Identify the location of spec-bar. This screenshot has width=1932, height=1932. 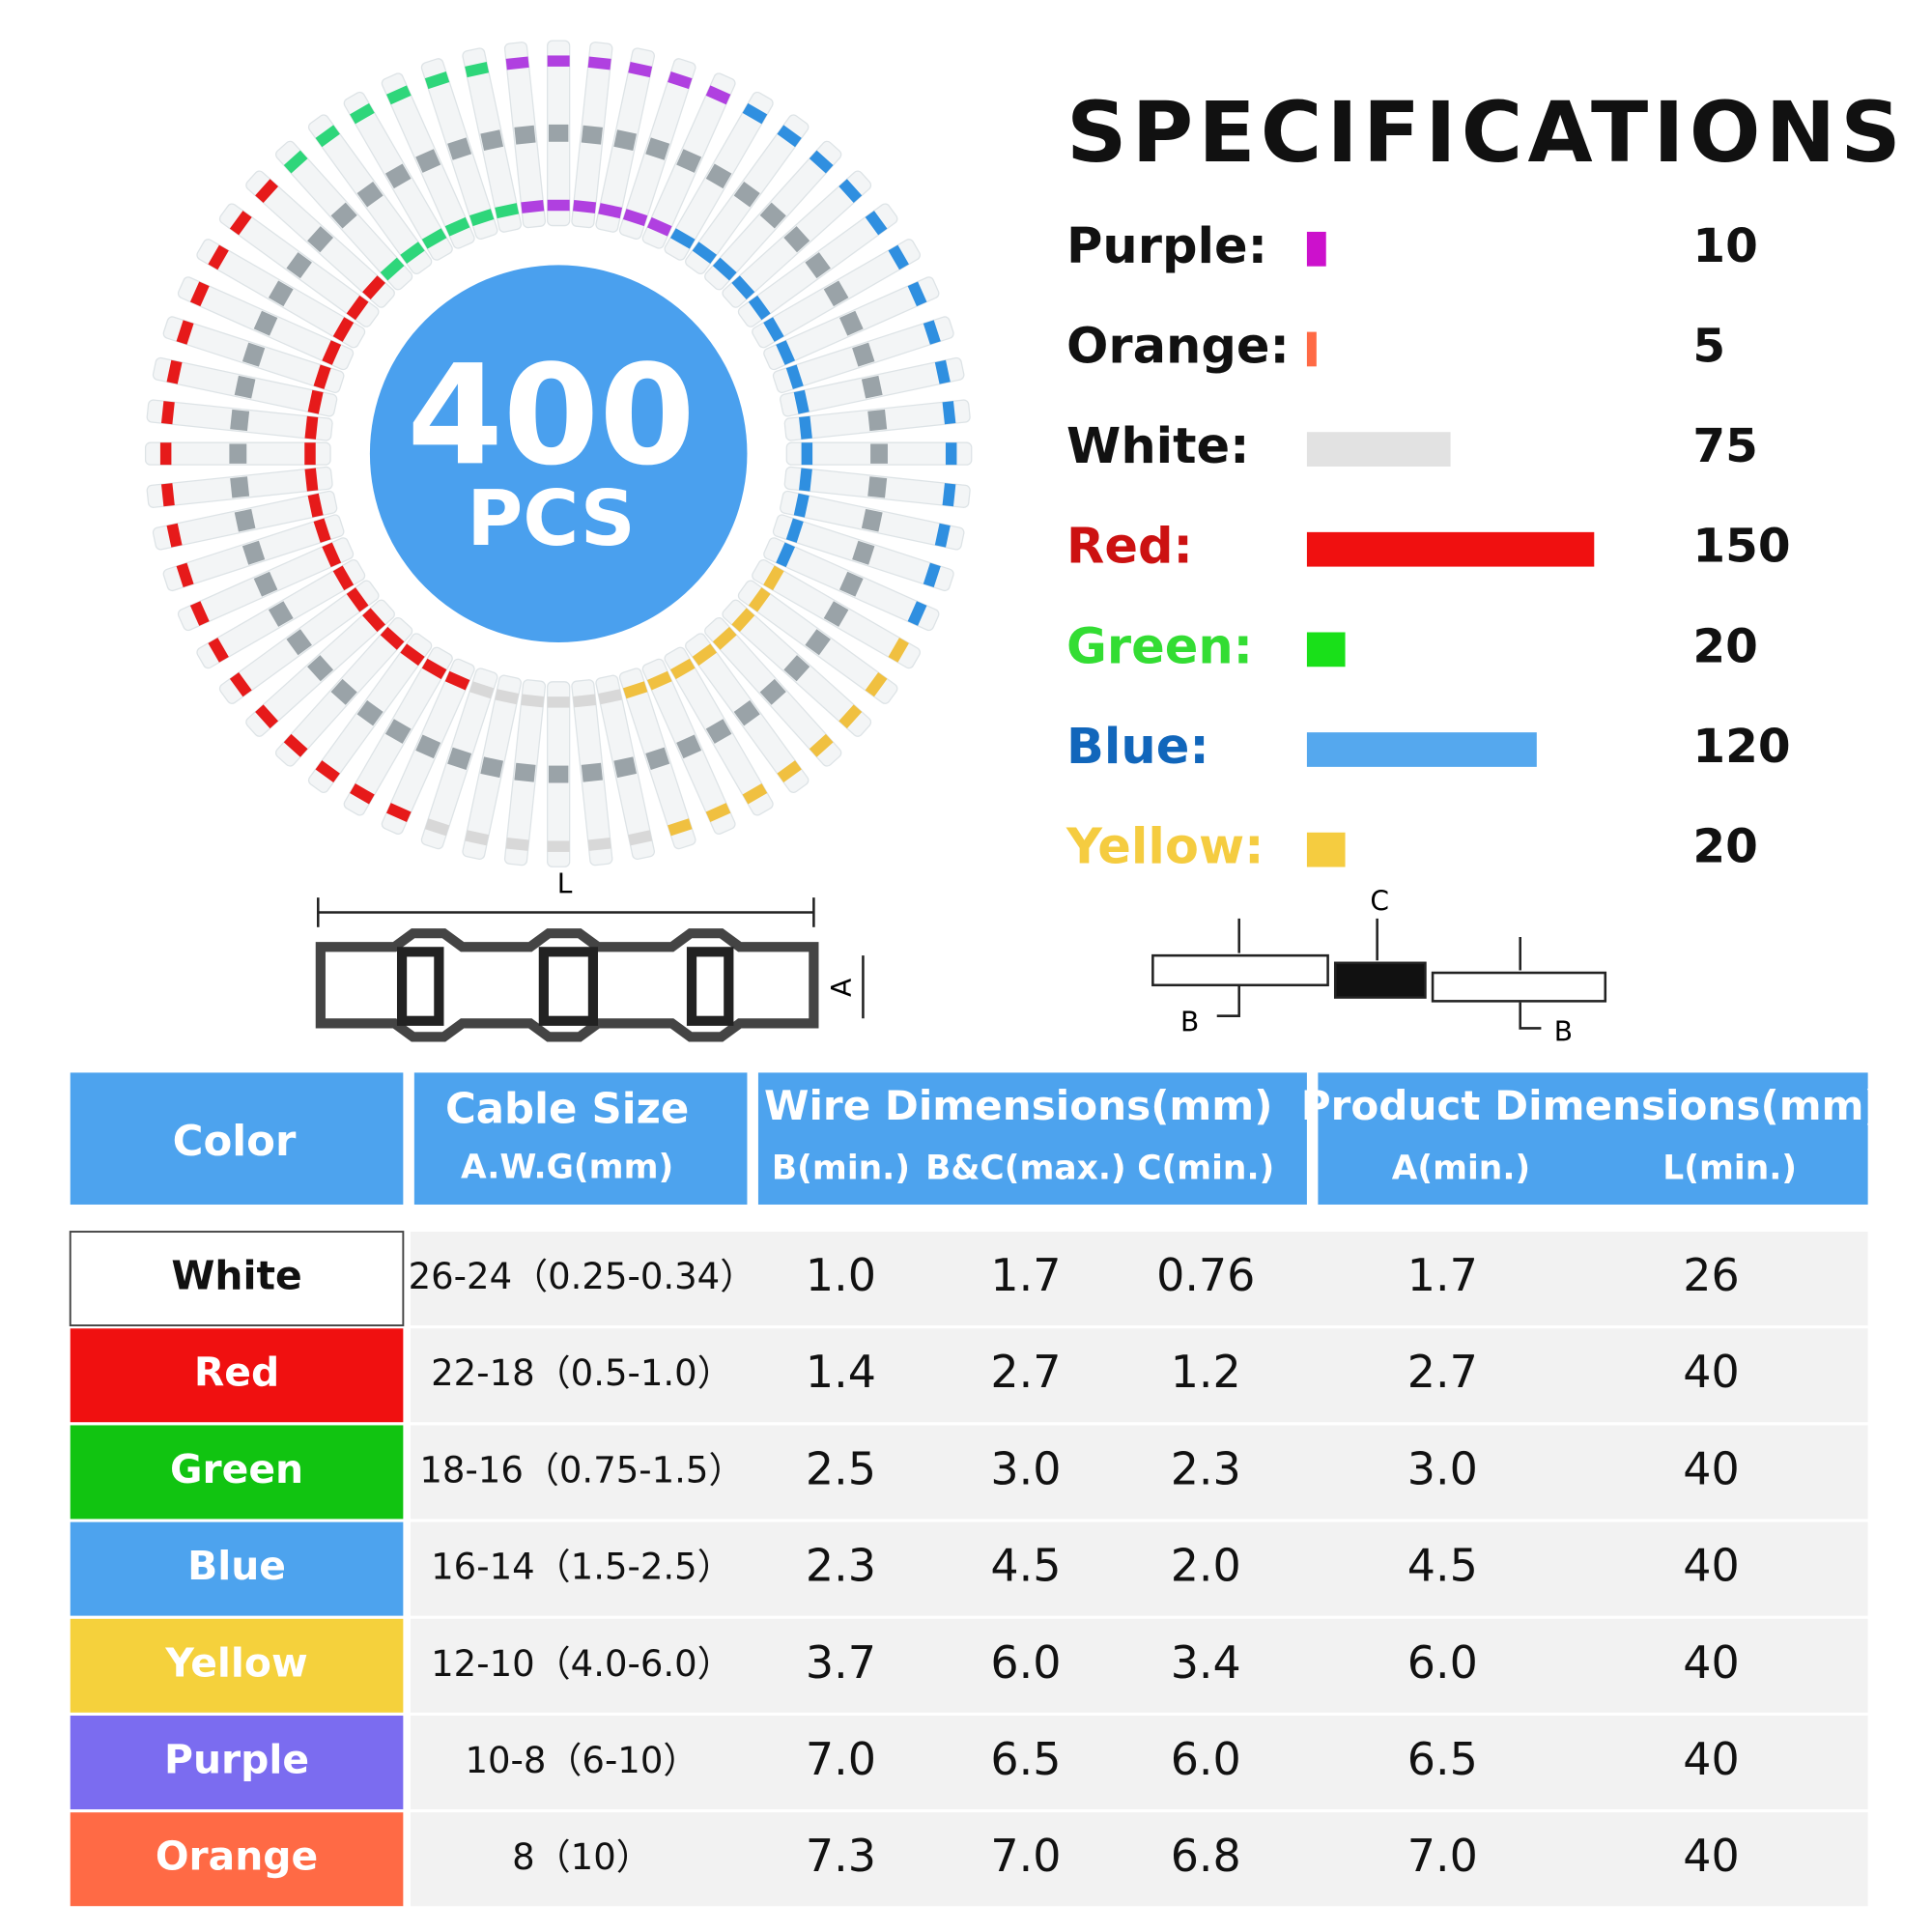
(1311, 349).